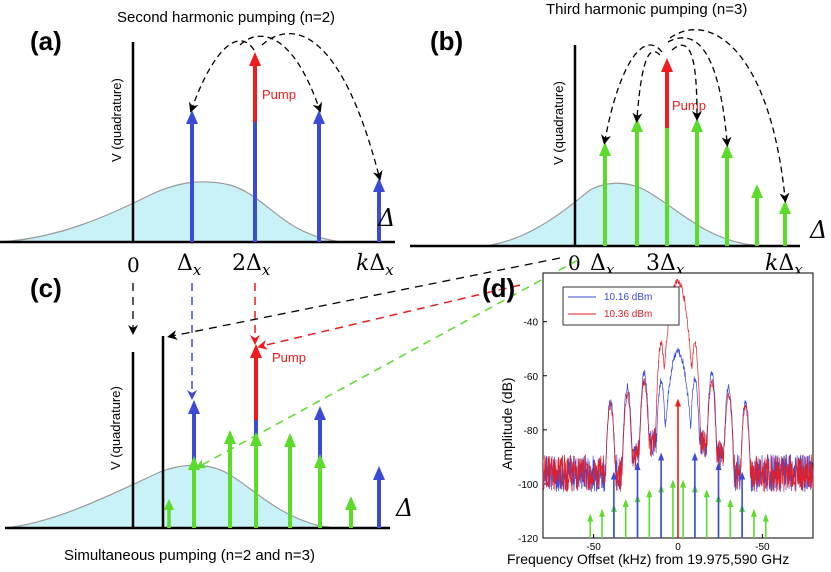  What do you see at coordinates (386, 218) in the screenshot?
I see `panel-a-delta: Δ` at bounding box center [386, 218].